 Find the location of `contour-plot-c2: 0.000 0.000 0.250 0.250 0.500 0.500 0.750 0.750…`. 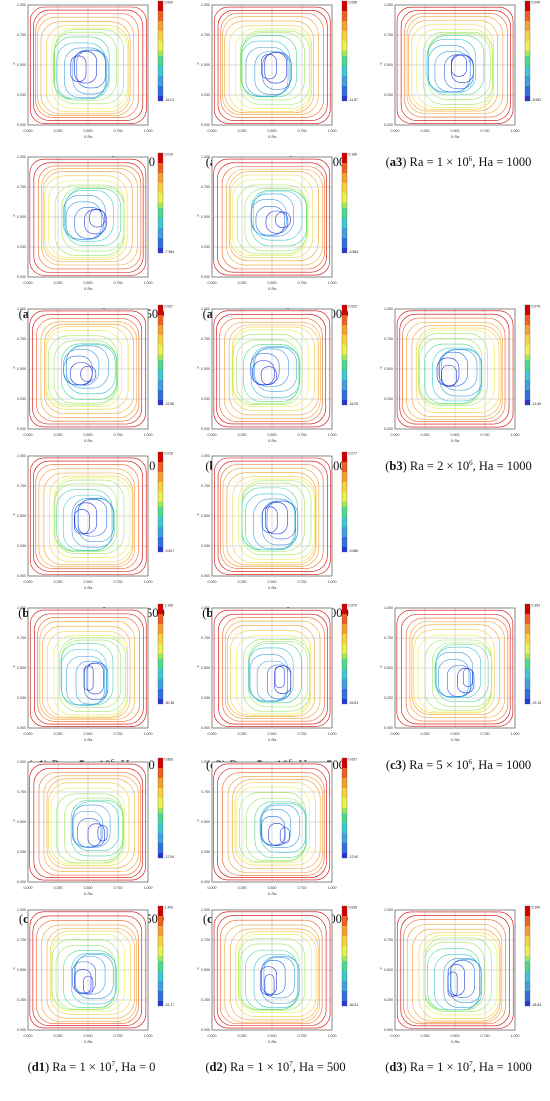

contour-plot-c2: 0.000 0.000 0.250 0.250 0.500 0.500 0.750 0.750… is located at coordinates (278, 673).